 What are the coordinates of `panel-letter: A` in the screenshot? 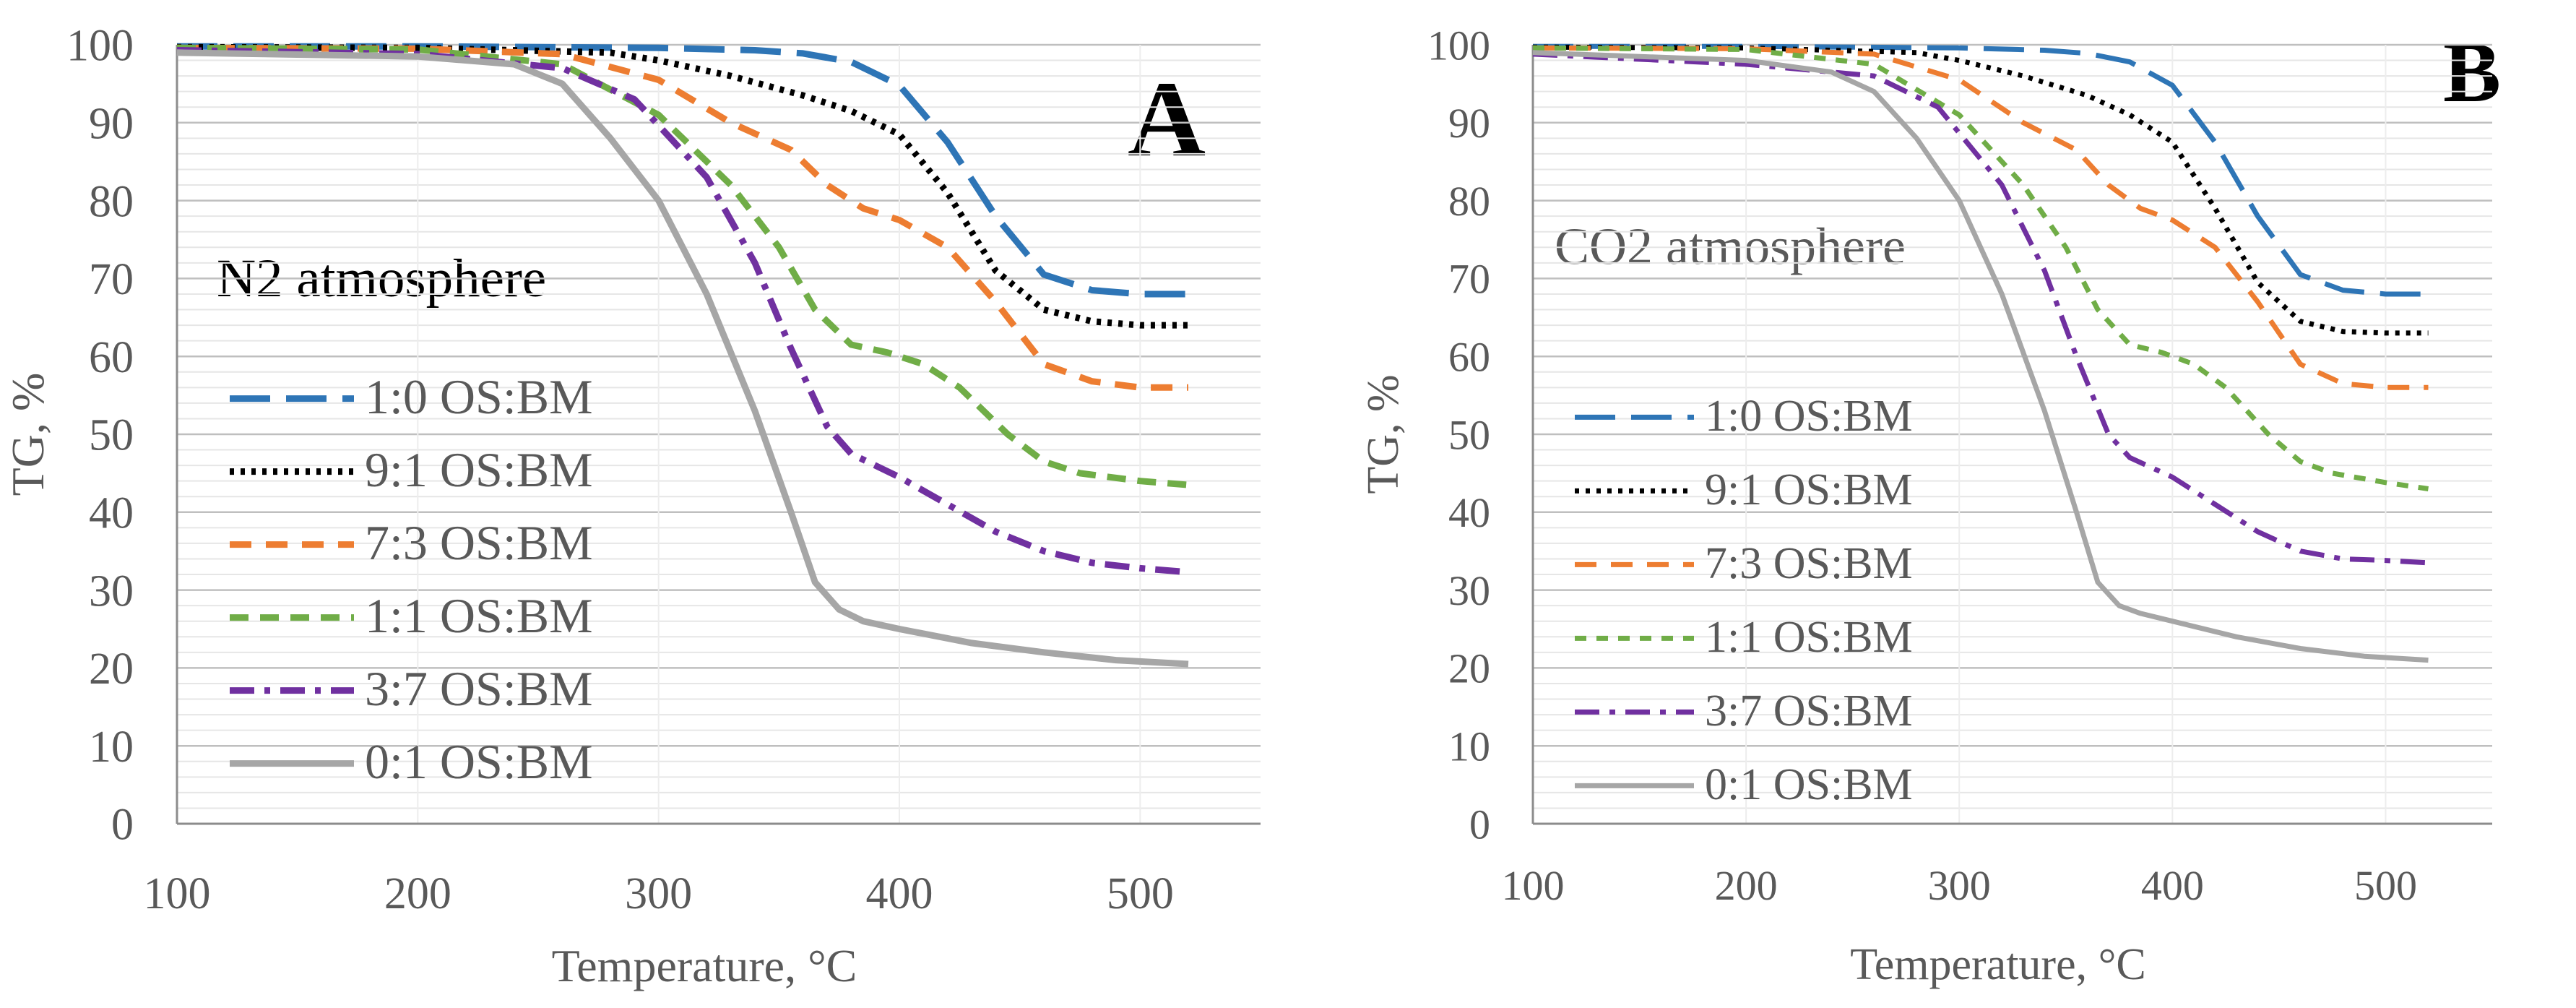 It's located at (1167, 119).